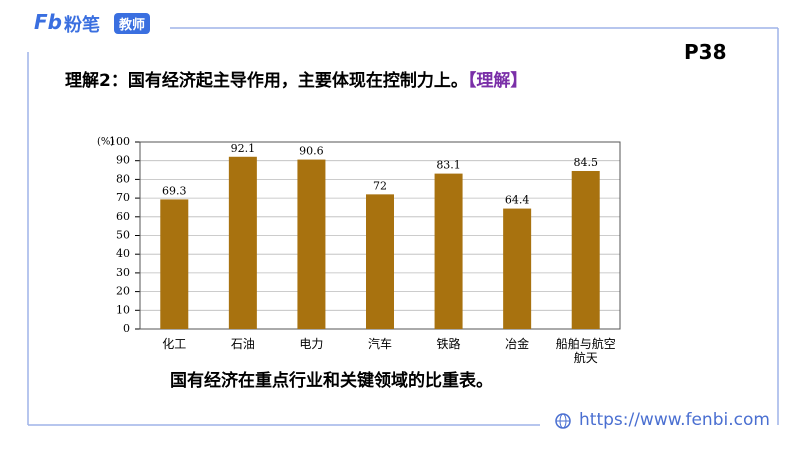  Describe the element at coordinates (123, 197) in the screenshot. I see `y-tick-label: 70` at that location.